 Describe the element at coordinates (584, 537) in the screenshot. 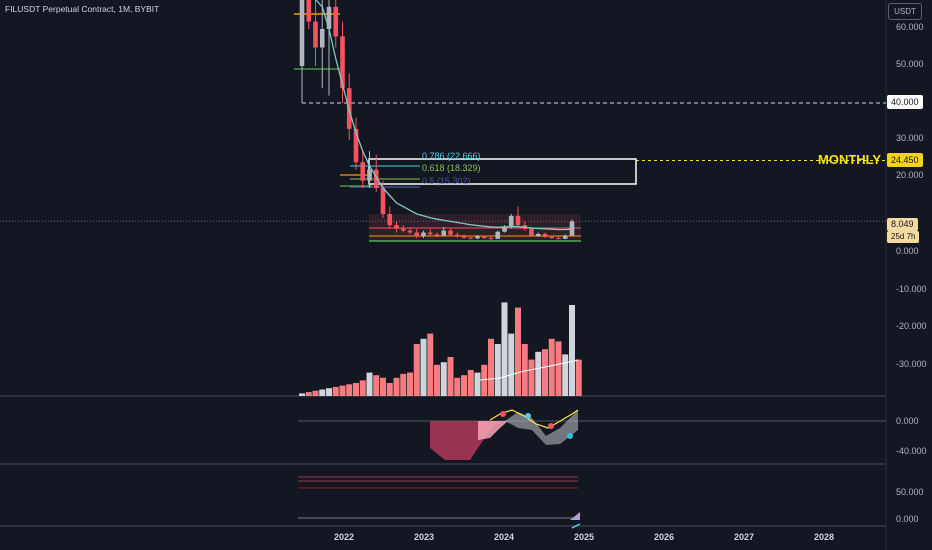

I see `time-axis-label: 2025` at that location.